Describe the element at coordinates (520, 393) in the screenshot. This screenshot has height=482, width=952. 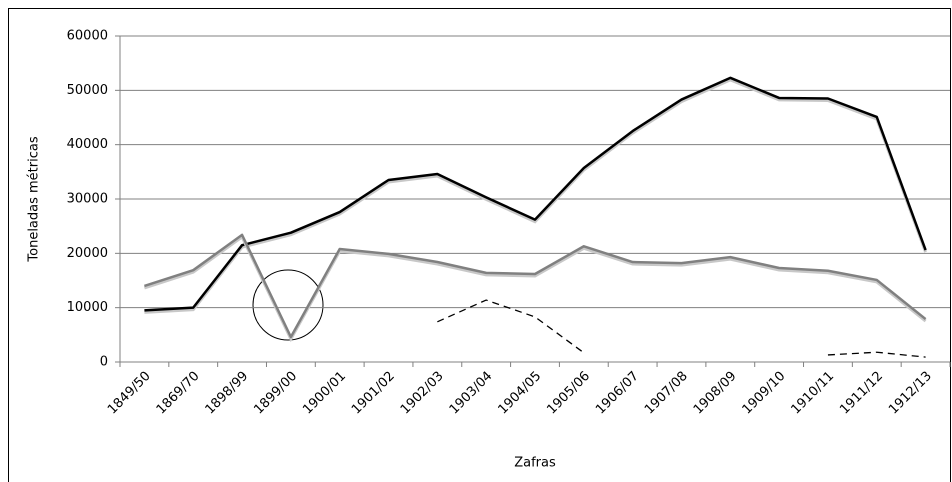
I see `x-tick-label: 1904/05` at that location.